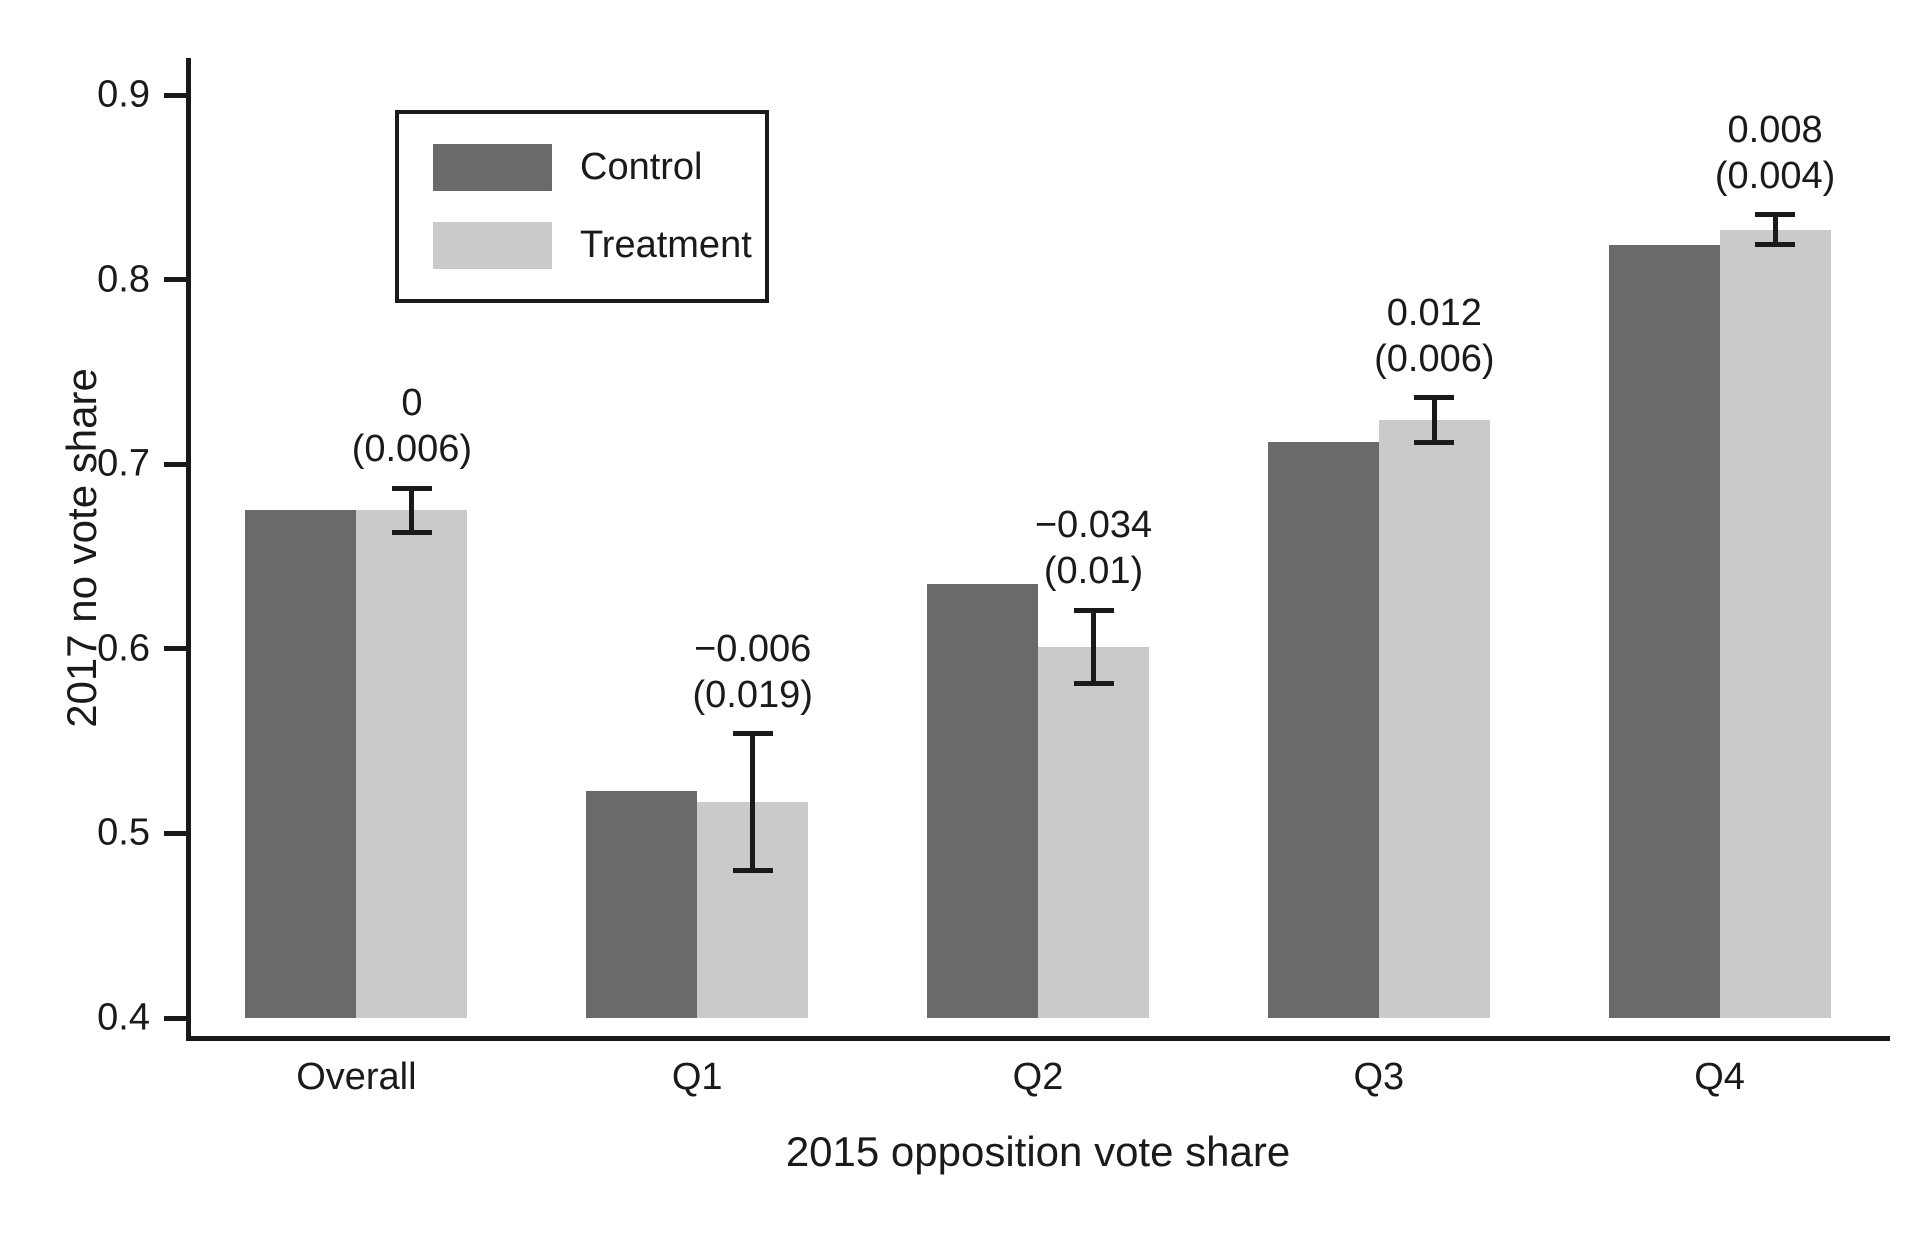 The height and width of the screenshot is (1250, 1922). Describe the element at coordinates (188, 549) in the screenshot. I see `y-axis-line` at that location.